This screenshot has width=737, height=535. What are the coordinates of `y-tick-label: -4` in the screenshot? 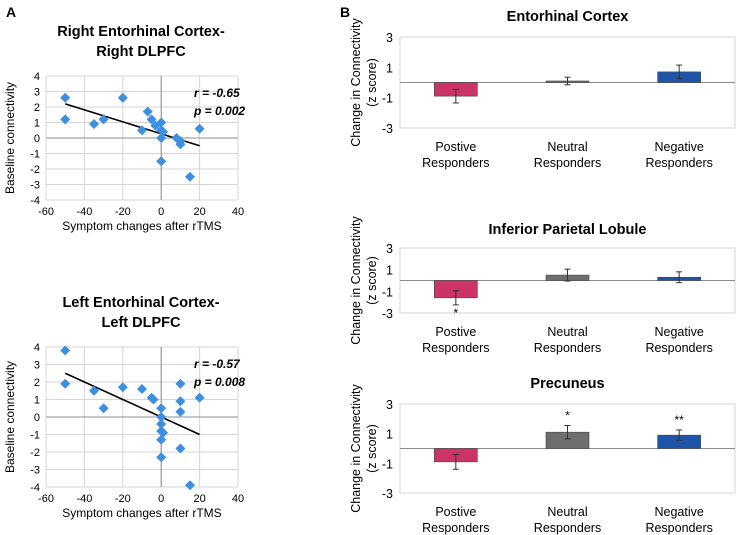 It's located at (35, 201).